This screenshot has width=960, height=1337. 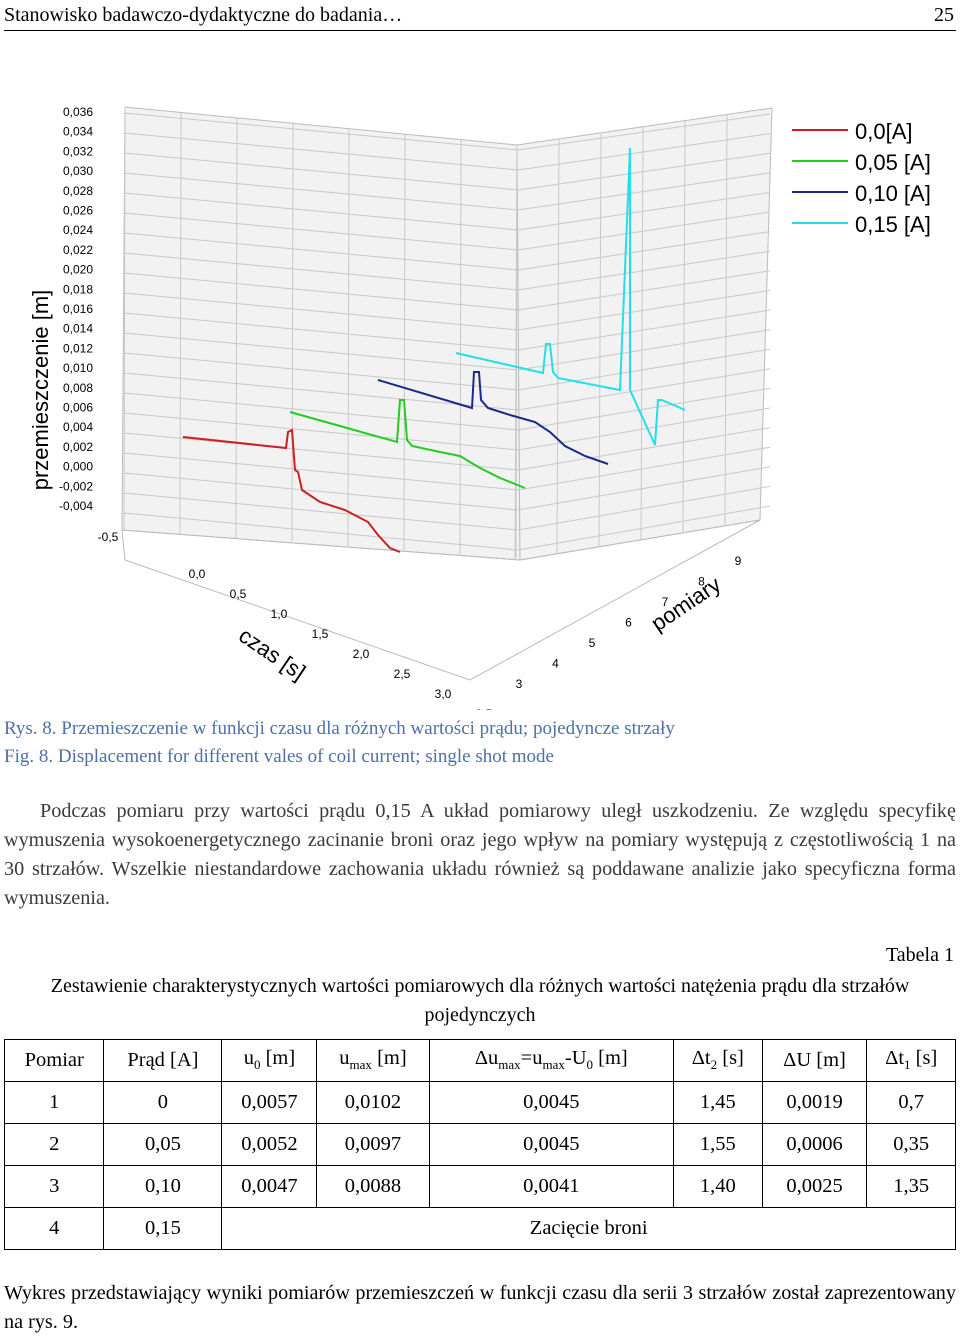 What do you see at coordinates (269, 1144) in the screenshot?
I see `table-cell: 0,0052` at bounding box center [269, 1144].